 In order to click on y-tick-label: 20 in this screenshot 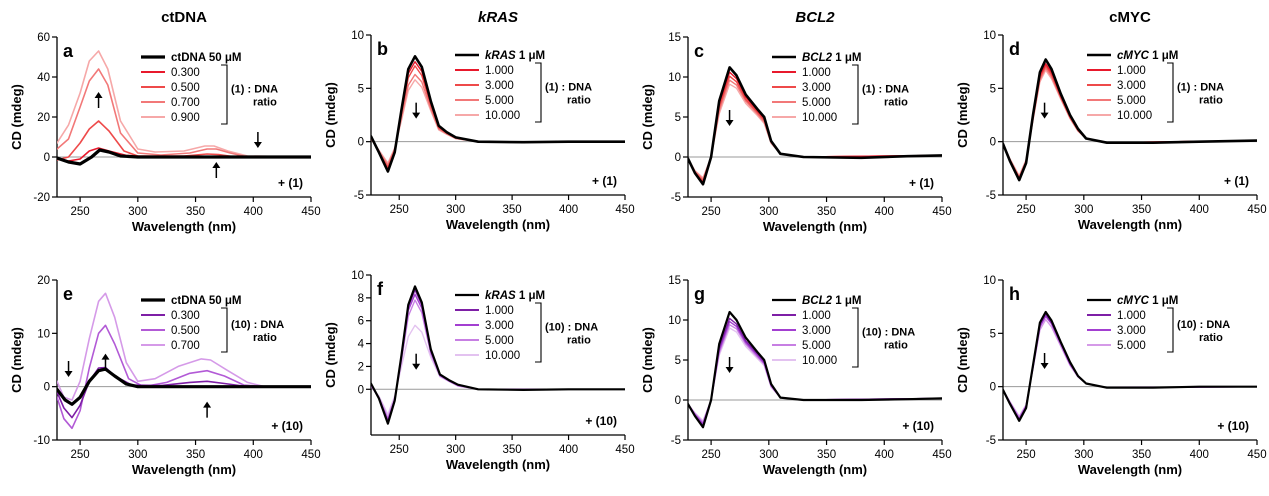, I will do `click(43, 281)`.